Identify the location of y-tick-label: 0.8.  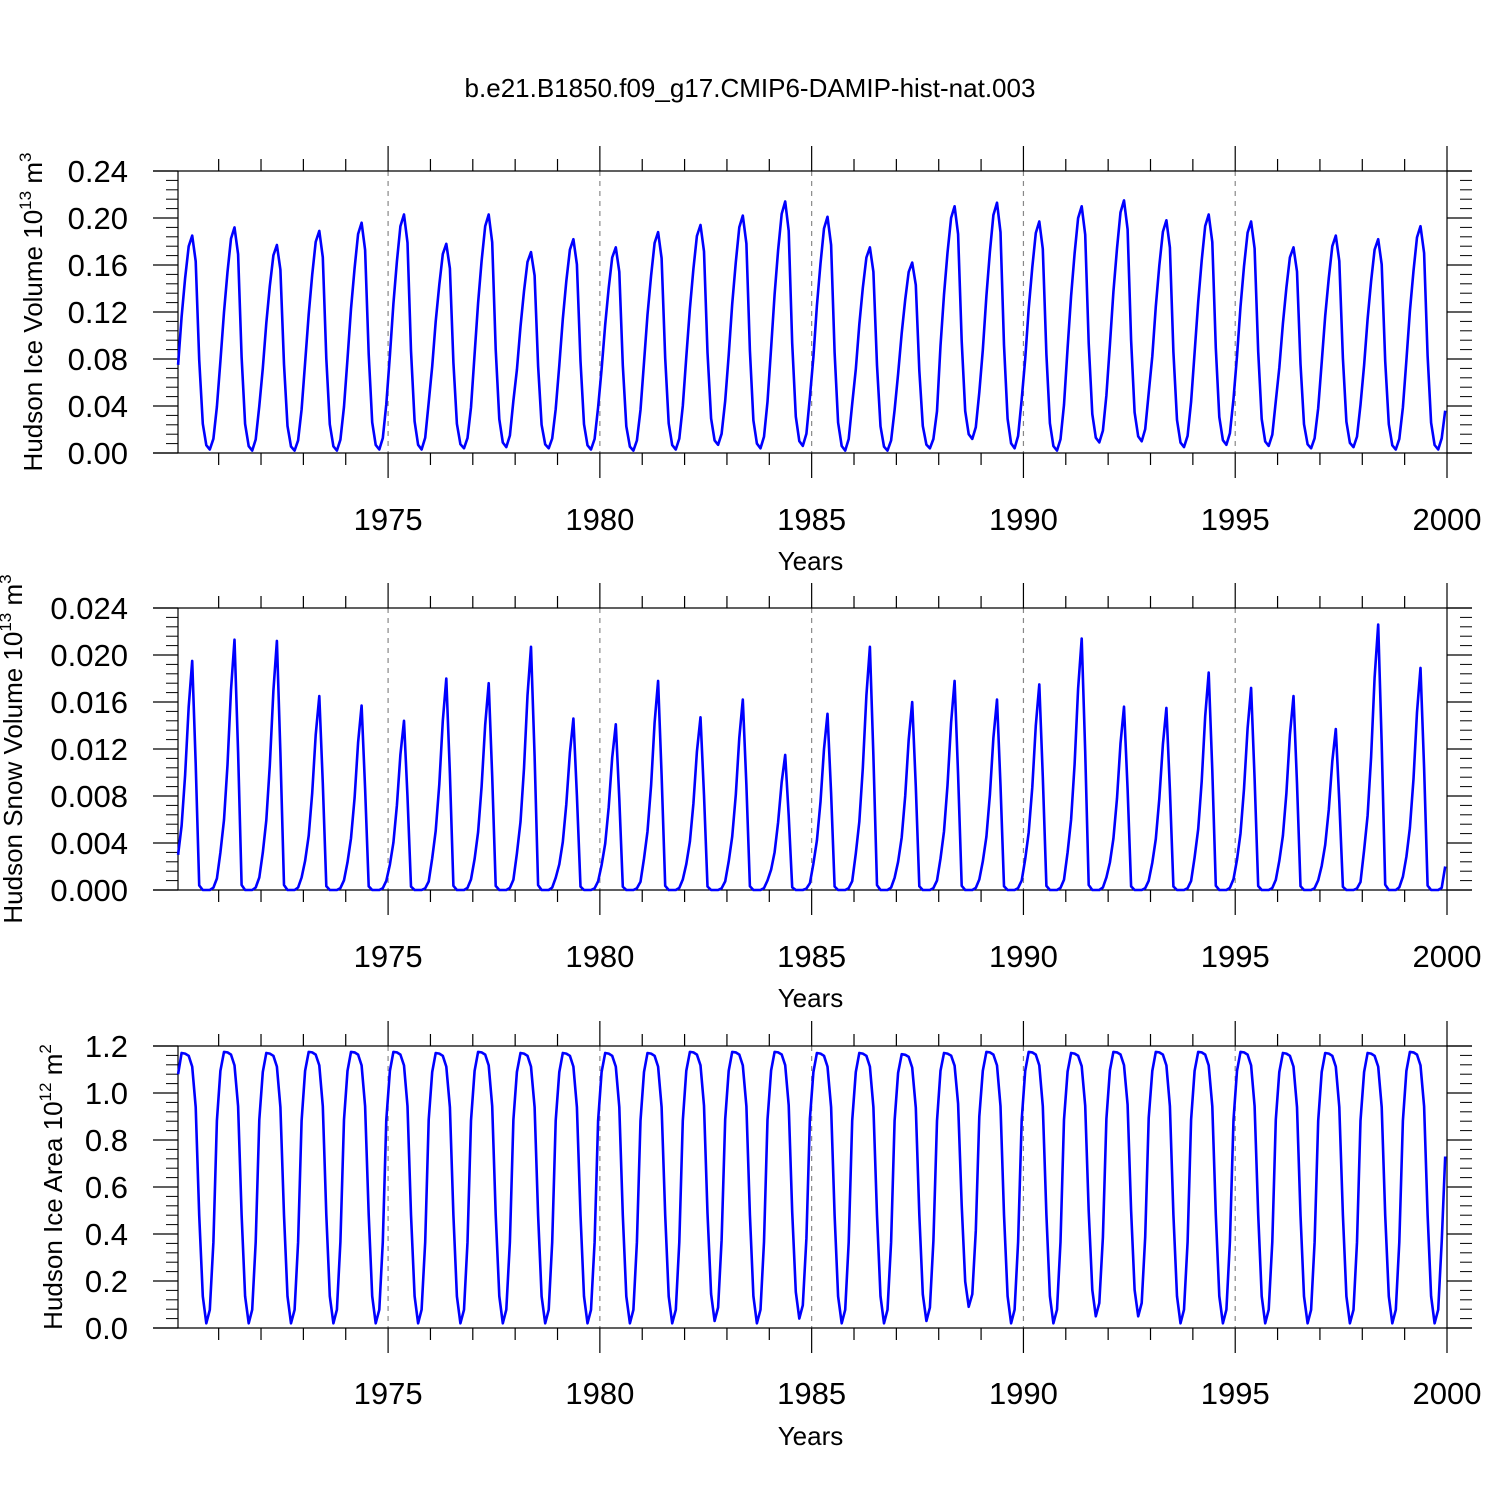
(106, 1140).